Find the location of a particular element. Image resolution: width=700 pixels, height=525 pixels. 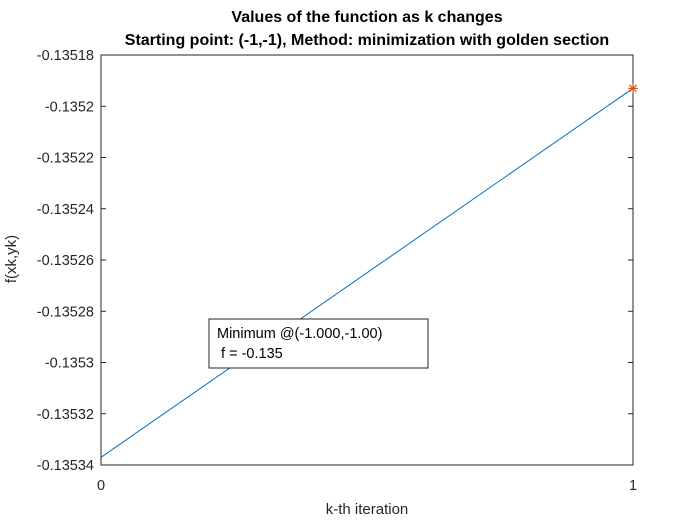

y-axis-label: f(xk,yk) is located at coordinates (11, 259).